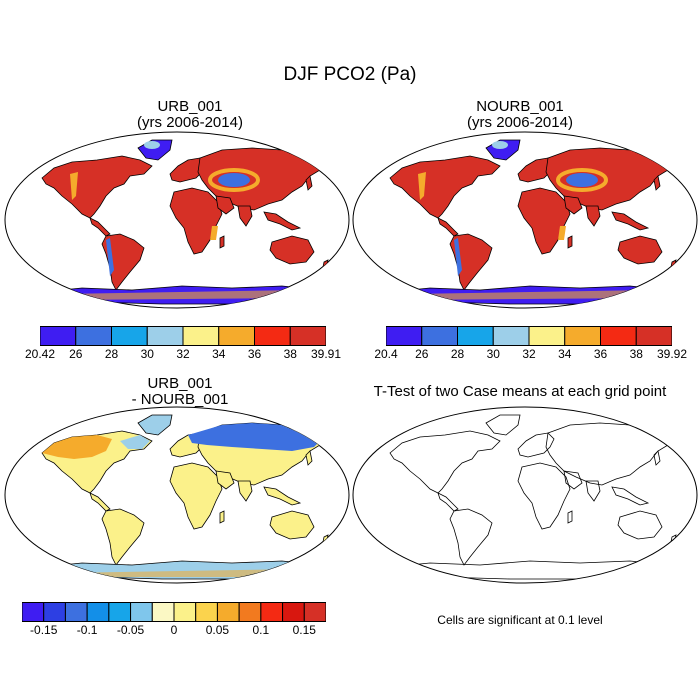 This screenshot has width=700, height=700. What do you see at coordinates (536, 445) in the screenshot?
I see `map-ttest-europe` at bounding box center [536, 445].